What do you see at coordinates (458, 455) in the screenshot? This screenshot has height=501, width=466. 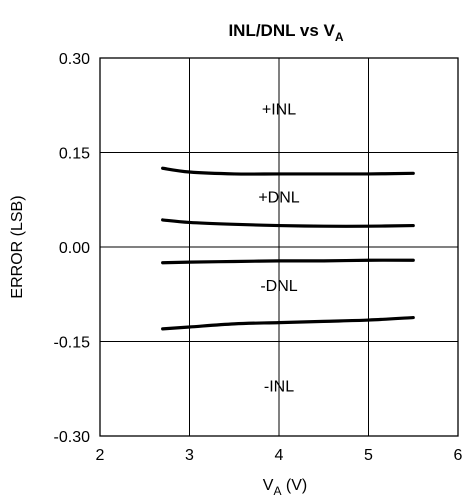 I see `x-tick-label: 6` at bounding box center [458, 455].